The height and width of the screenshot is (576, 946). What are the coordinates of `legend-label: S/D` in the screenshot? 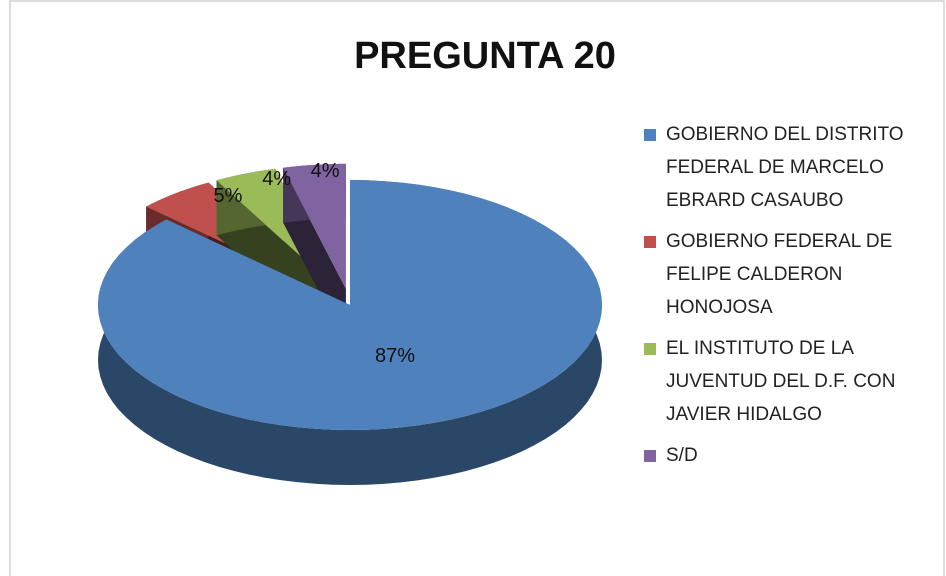 It's located at (682, 455).